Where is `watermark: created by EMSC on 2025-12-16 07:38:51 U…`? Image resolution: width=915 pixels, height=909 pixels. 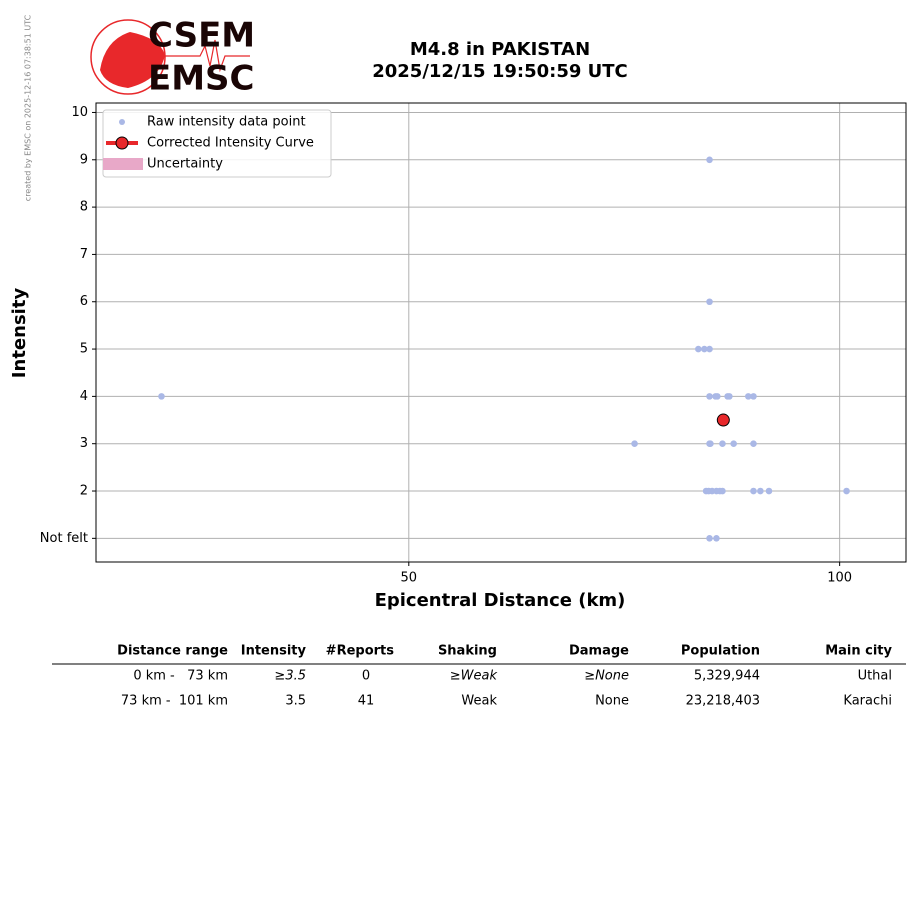 watermark: created by EMSC on 2025-12-16 07:38:51 U… is located at coordinates (28, 107).